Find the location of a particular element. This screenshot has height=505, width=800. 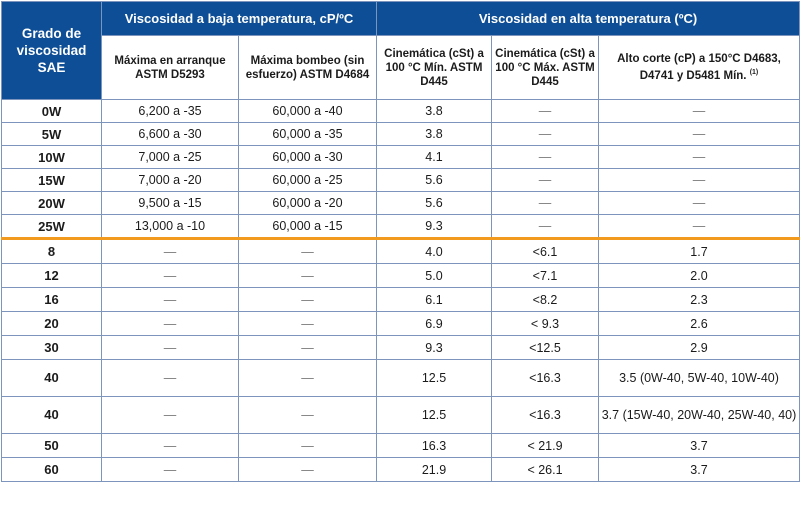

pump-cell: 60,000 a -30 is located at coordinates (307, 157).